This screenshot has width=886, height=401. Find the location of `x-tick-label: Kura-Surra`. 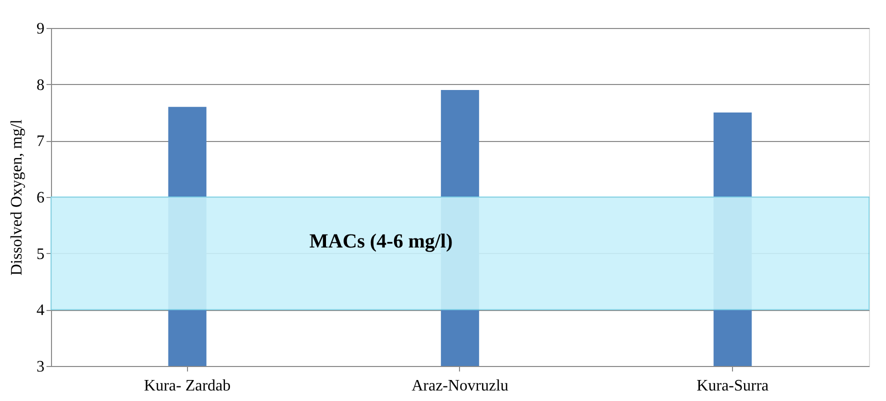

x-tick-label: Kura-Surra is located at coordinates (732, 386).